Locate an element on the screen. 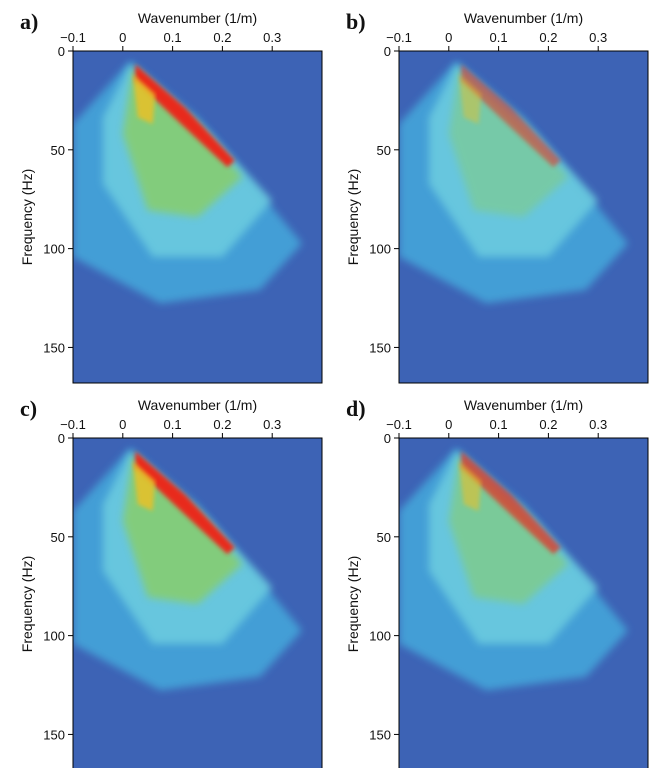 This screenshot has height=768, width=650. panel-label: d) is located at coordinates (356, 408).